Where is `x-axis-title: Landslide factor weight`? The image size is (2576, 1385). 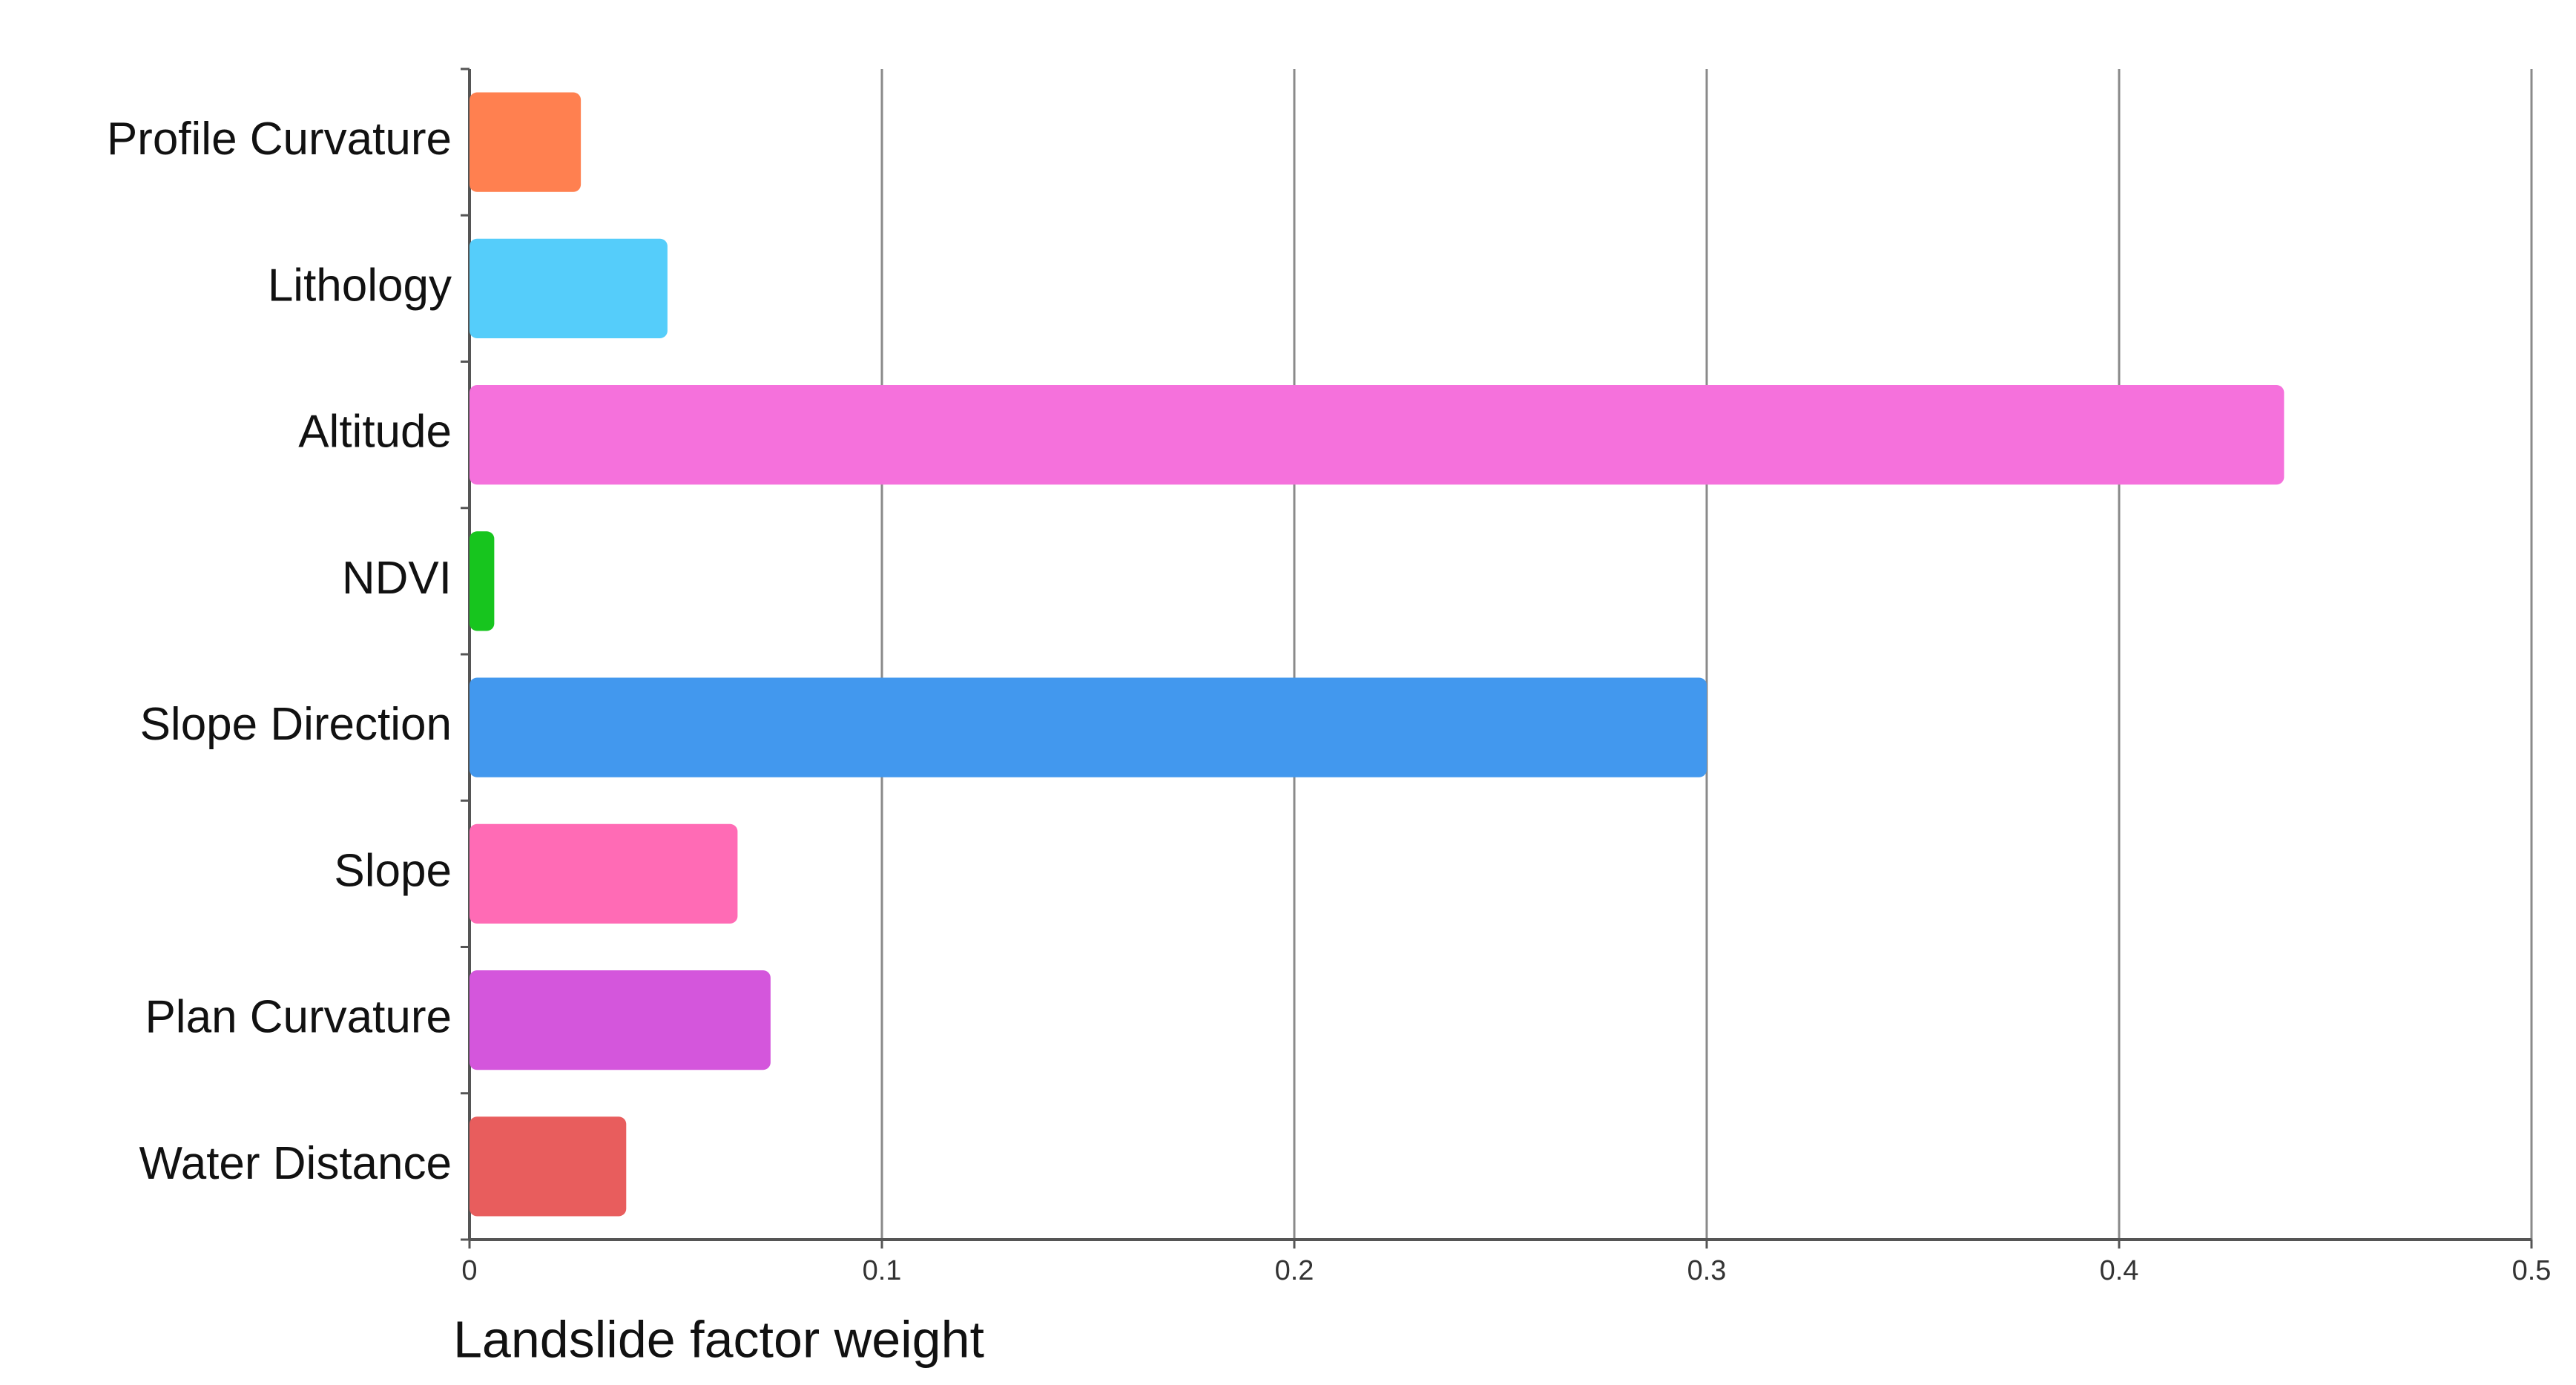
x-axis-title: Landslide factor weight is located at coordinates (718, 1339).